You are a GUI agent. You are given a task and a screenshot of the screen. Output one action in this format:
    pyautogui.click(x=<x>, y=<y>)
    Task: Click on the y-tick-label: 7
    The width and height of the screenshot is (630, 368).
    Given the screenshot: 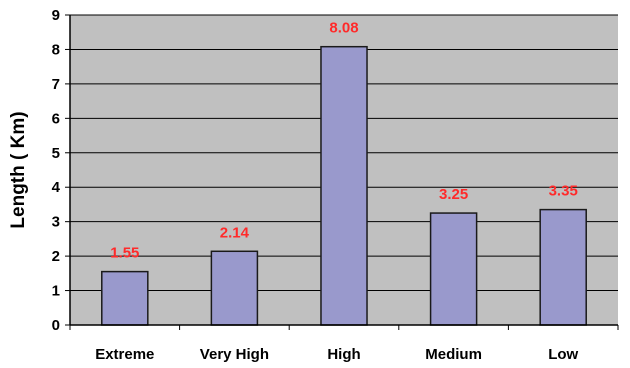 What is the action you would take?
    pyautogui.click(x=56, y=84)
    